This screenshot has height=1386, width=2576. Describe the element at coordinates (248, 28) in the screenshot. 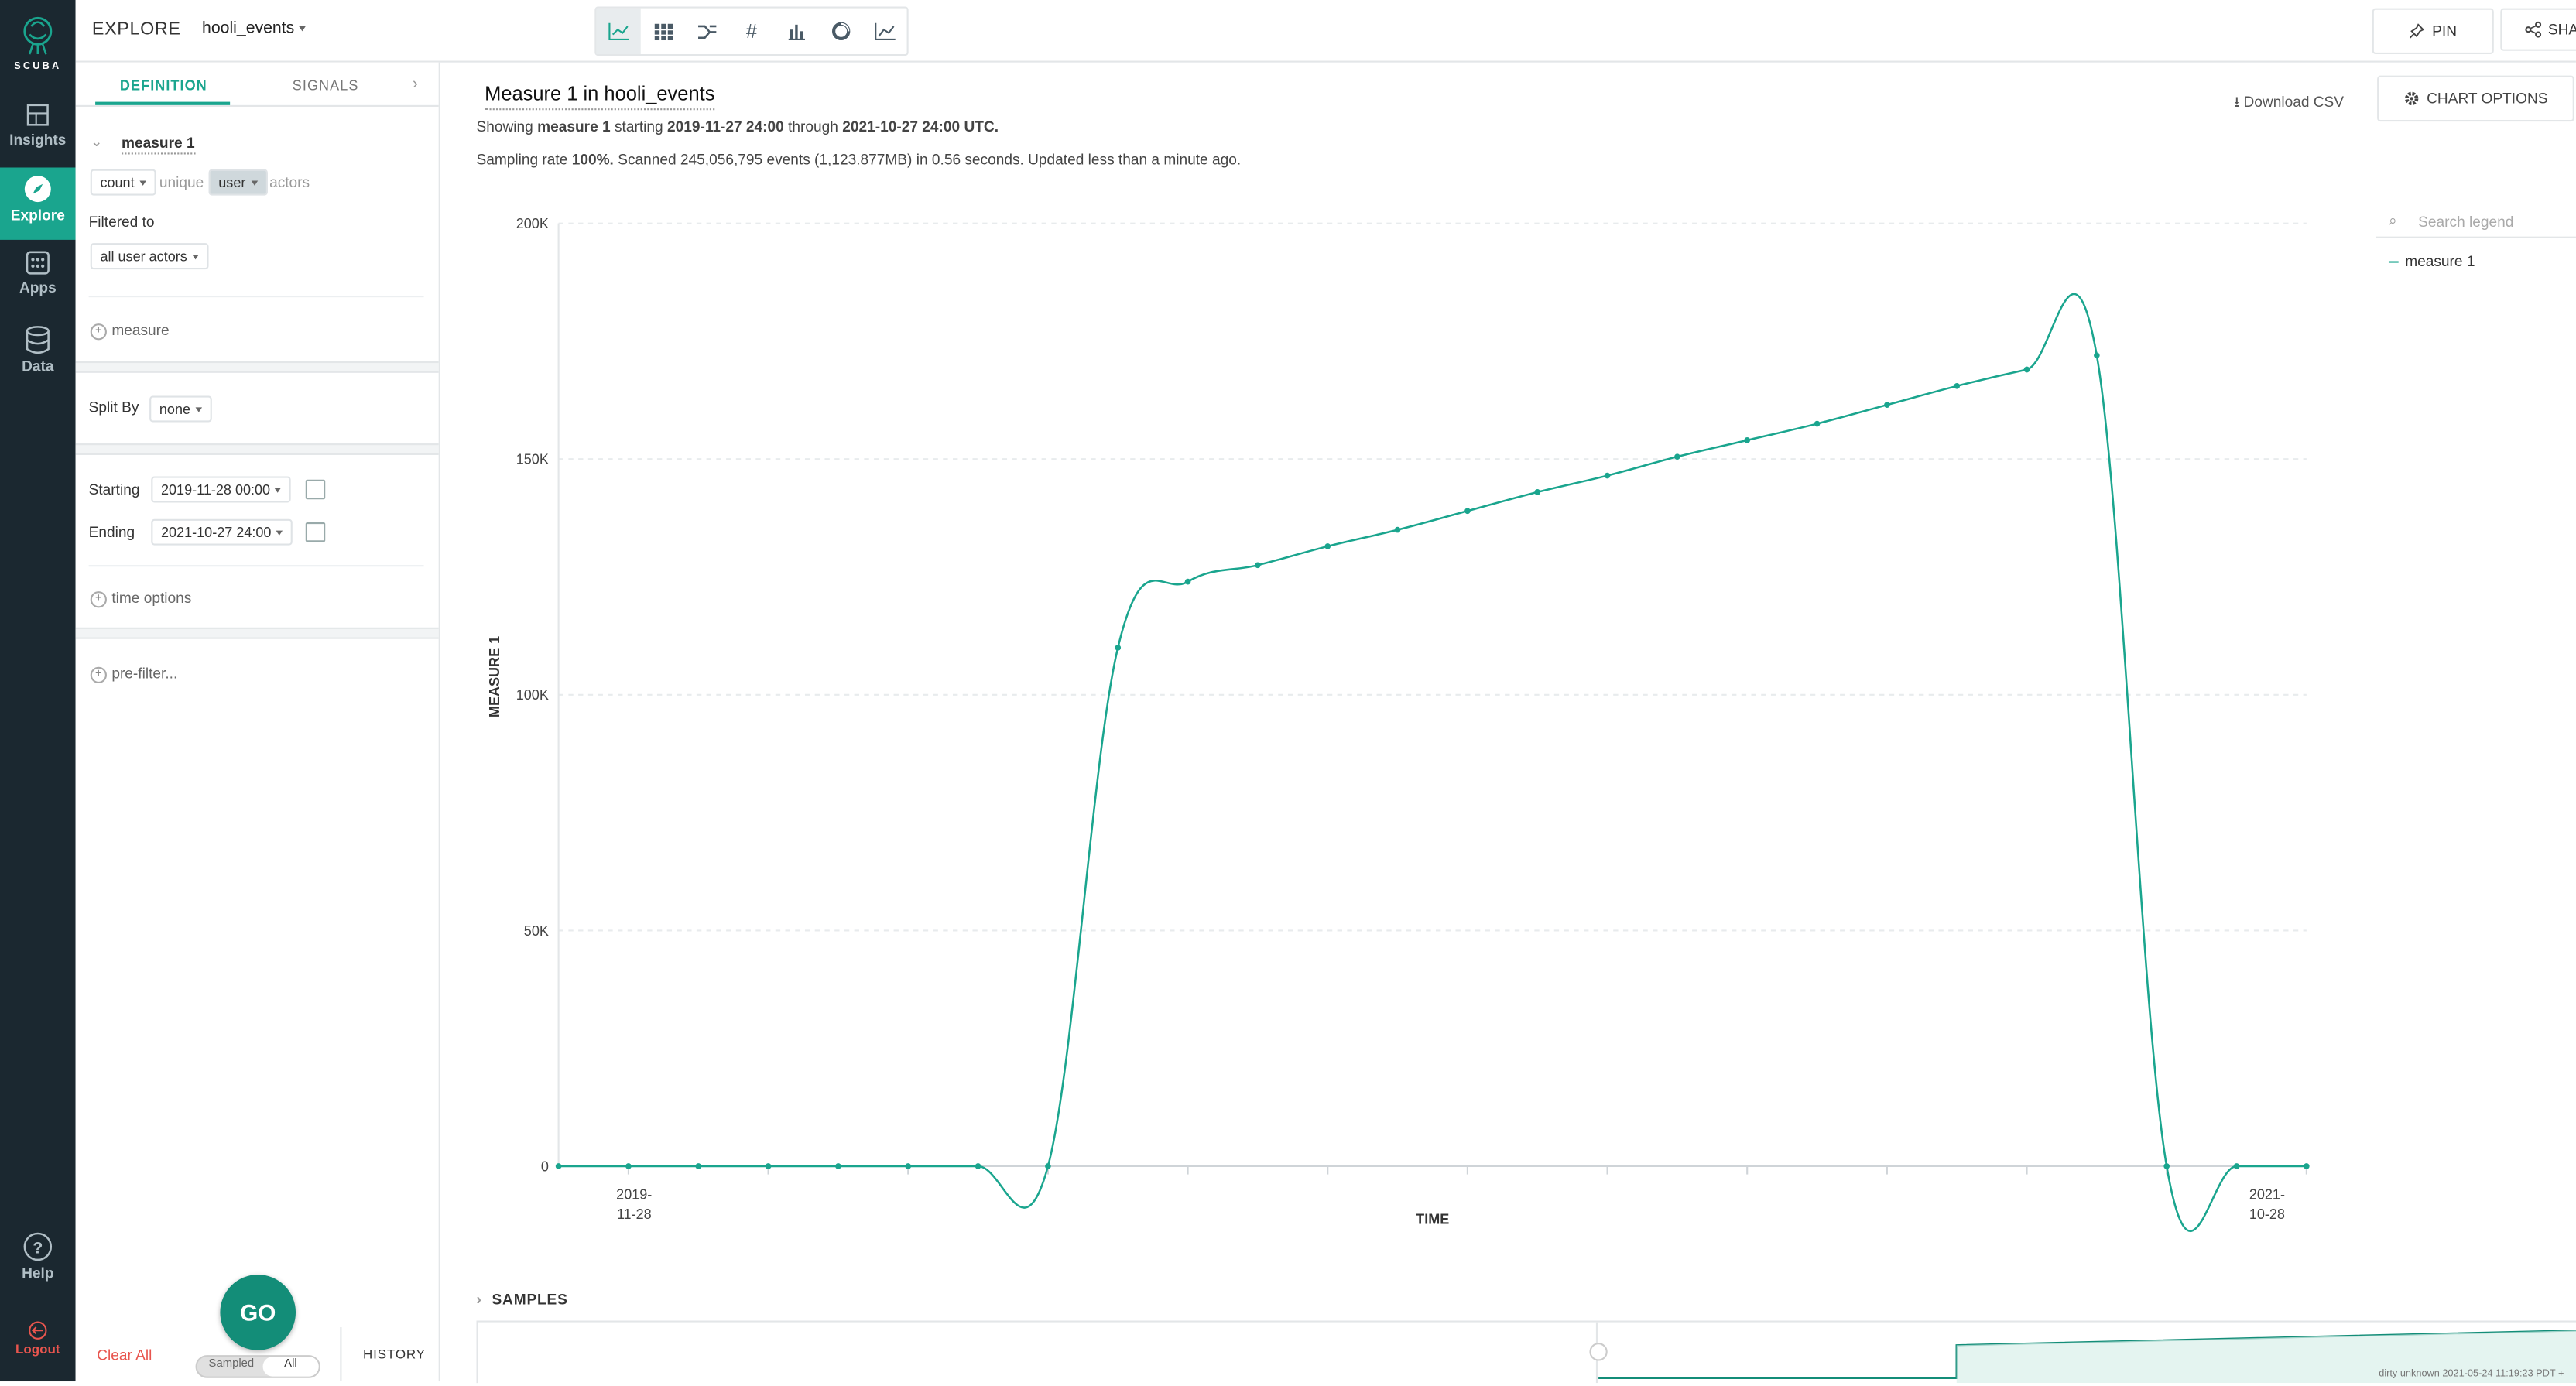

I see `dataset-select-value: hooli_events` at that location.